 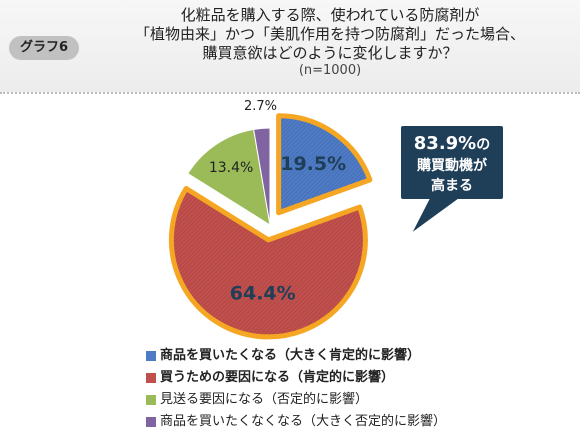 I want to click on callout-line-3: 高まる, so click(x=452, y=185).